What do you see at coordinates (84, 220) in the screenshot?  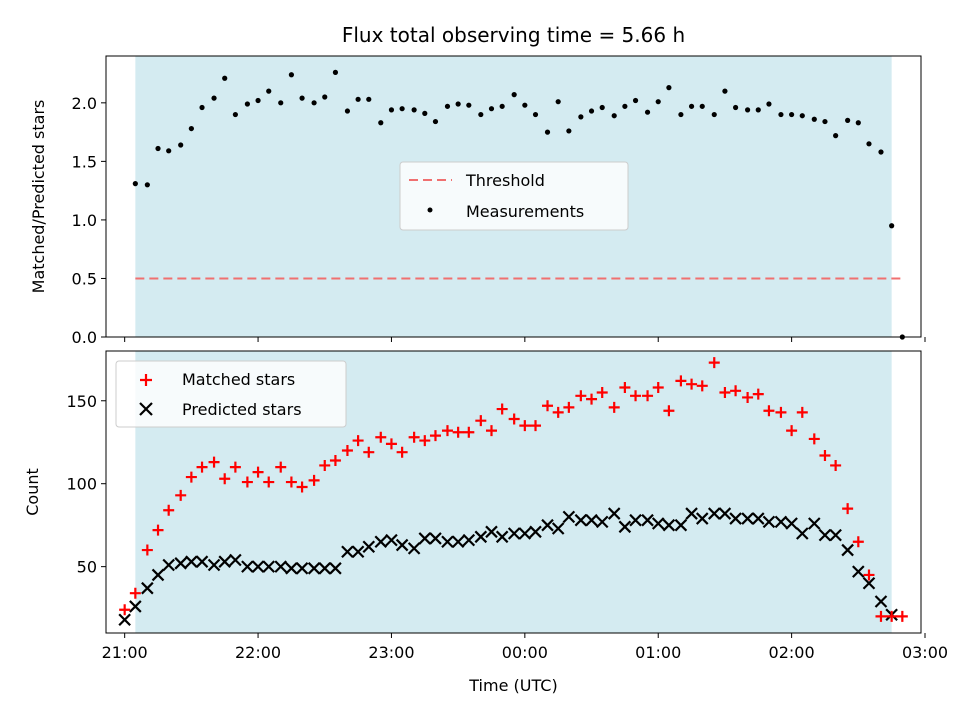 I see `ratio-y-tick-label: 1.0` at bounding box center [84, 220].